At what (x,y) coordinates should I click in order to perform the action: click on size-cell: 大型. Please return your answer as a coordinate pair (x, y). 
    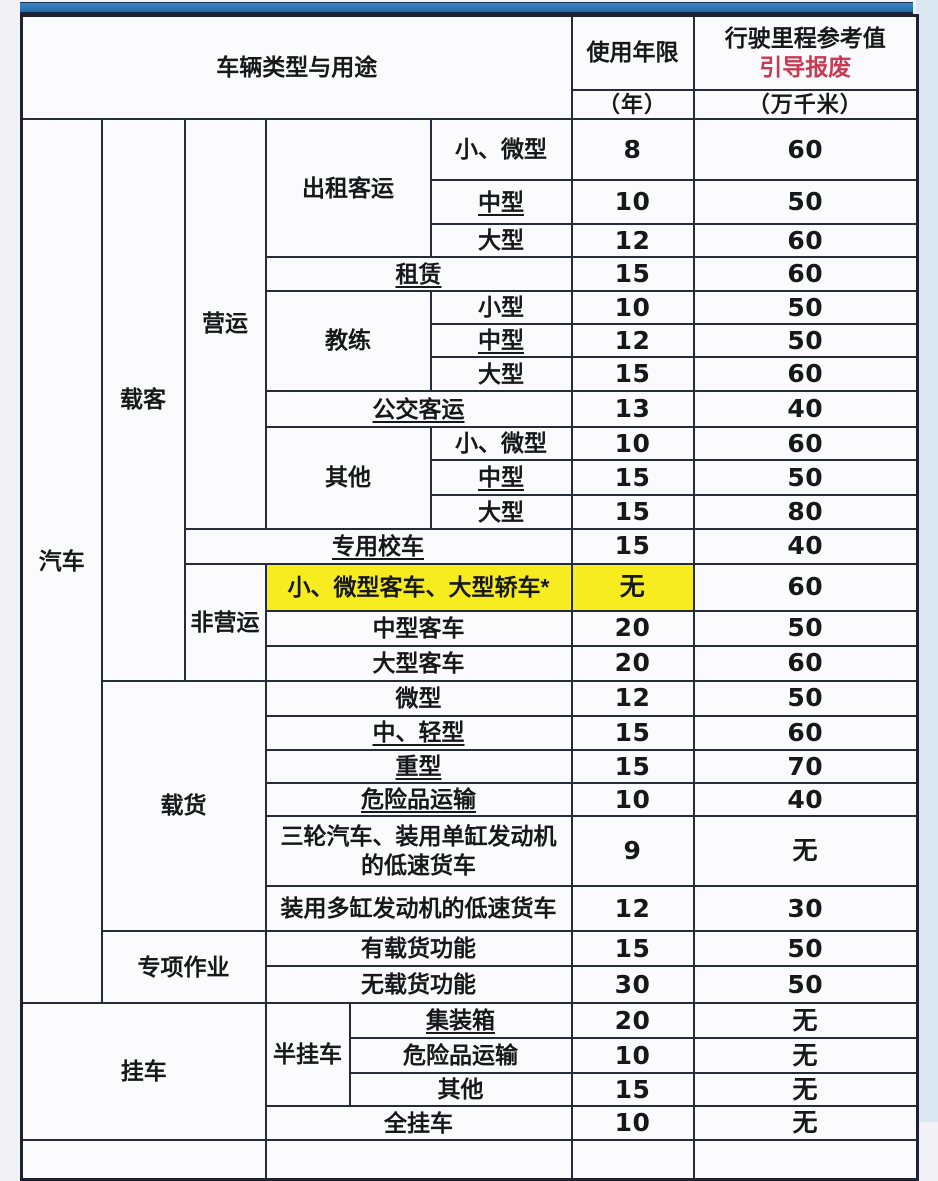
    Looking at the image, I should click on (501, 512).